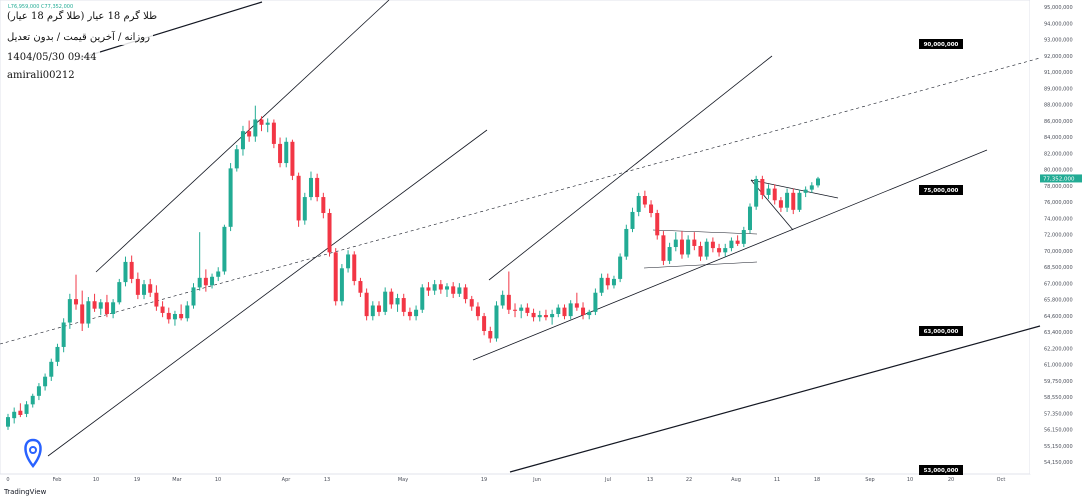 The height and width of the screenshot is (503, 1082). Describe the element at coordinates (1056, 237) in the screenshot. I see `price-axis-bg` at that location.